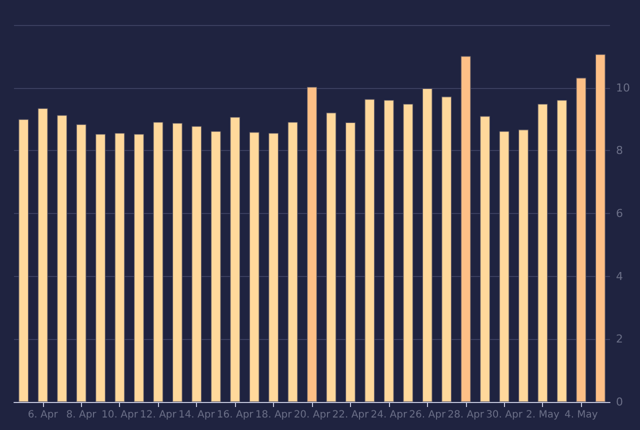 This screenshot has height=430, width=640. What do you see at coordinates (543, 415) in the screenshot?
I see `x-tick-label: 2. May` at bounding box center [543, 415].